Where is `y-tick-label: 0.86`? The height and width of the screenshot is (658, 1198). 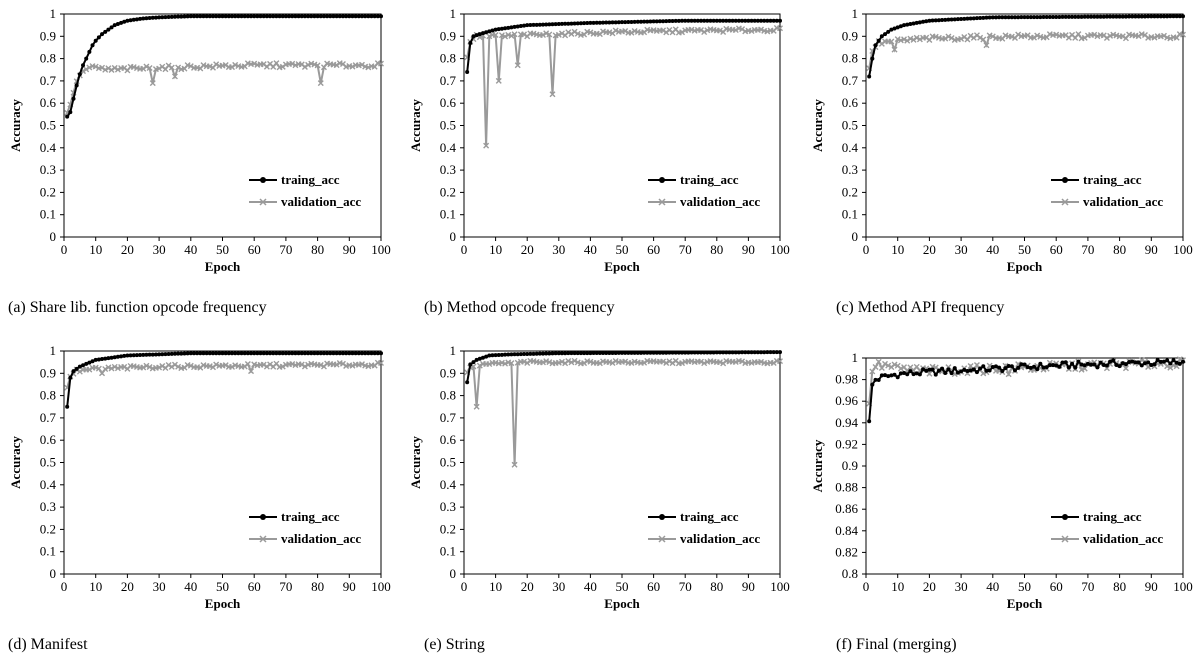
y-tick-label: 0.86 is located at coordinates (846, 508).